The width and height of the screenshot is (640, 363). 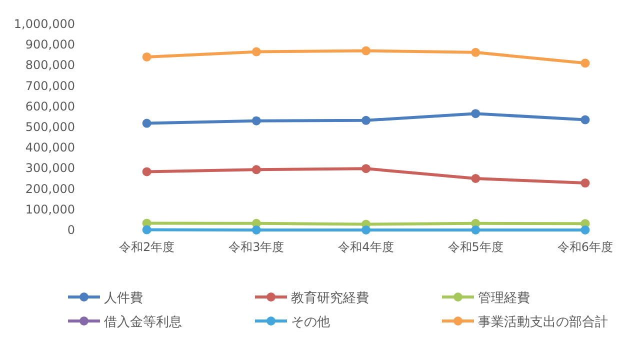 What do you see at coordinates (146, 247) in the screenshot?
I see `x-tick-label: 令和2年度` at bounding box center [146, 247].